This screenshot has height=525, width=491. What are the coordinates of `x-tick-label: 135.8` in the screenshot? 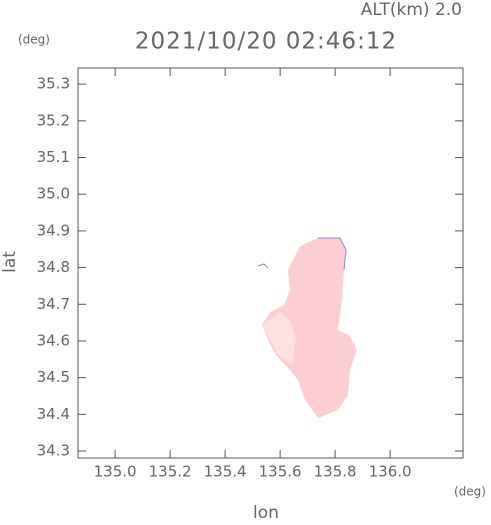 It's located at (335, 472).